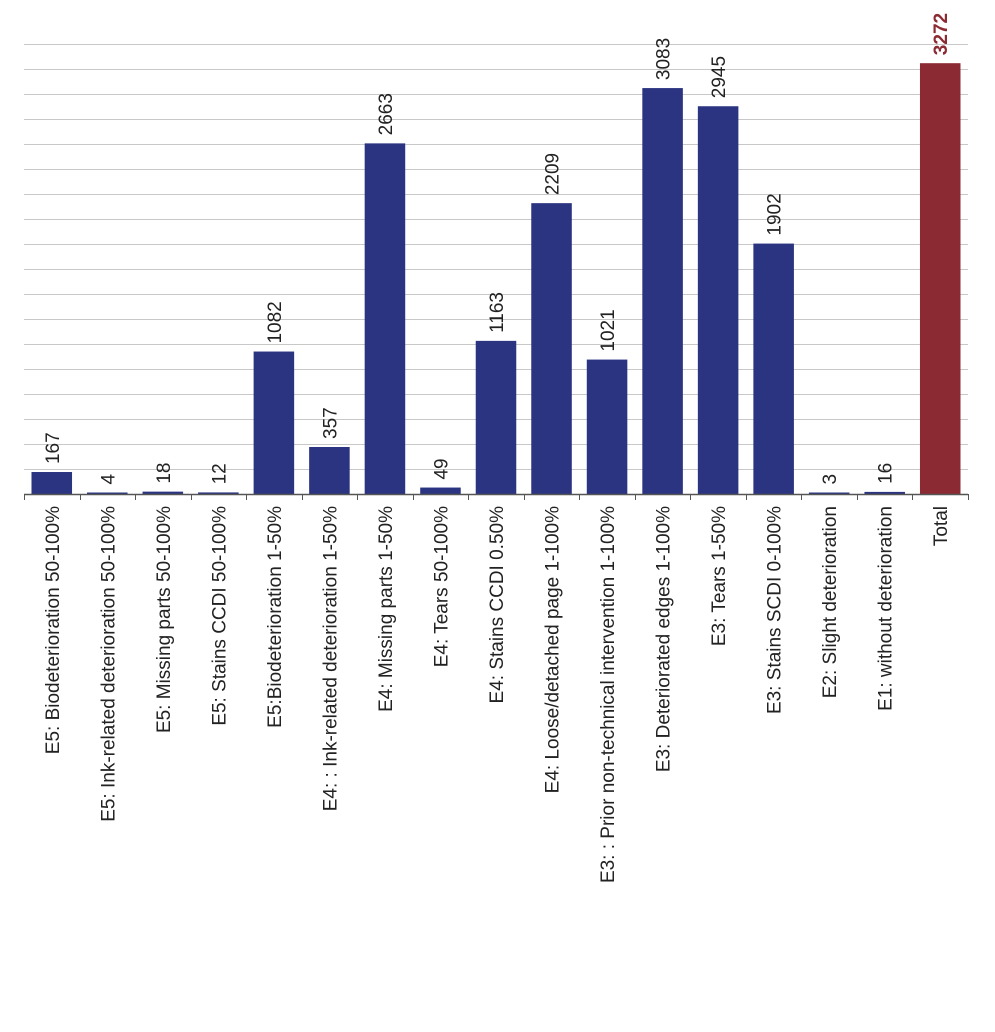 This screenshot has height=1032, width=995. Describe the element at coordinates (441, 586) in the screenshot. I see `x-tick-label: E4: Tears 50-100%` at that location.